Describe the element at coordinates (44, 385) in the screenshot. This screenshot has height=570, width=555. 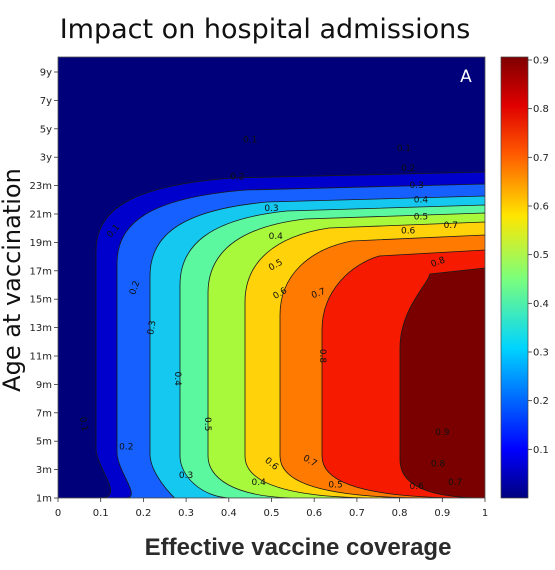
I see `y-tick-label: 9m` at that location.